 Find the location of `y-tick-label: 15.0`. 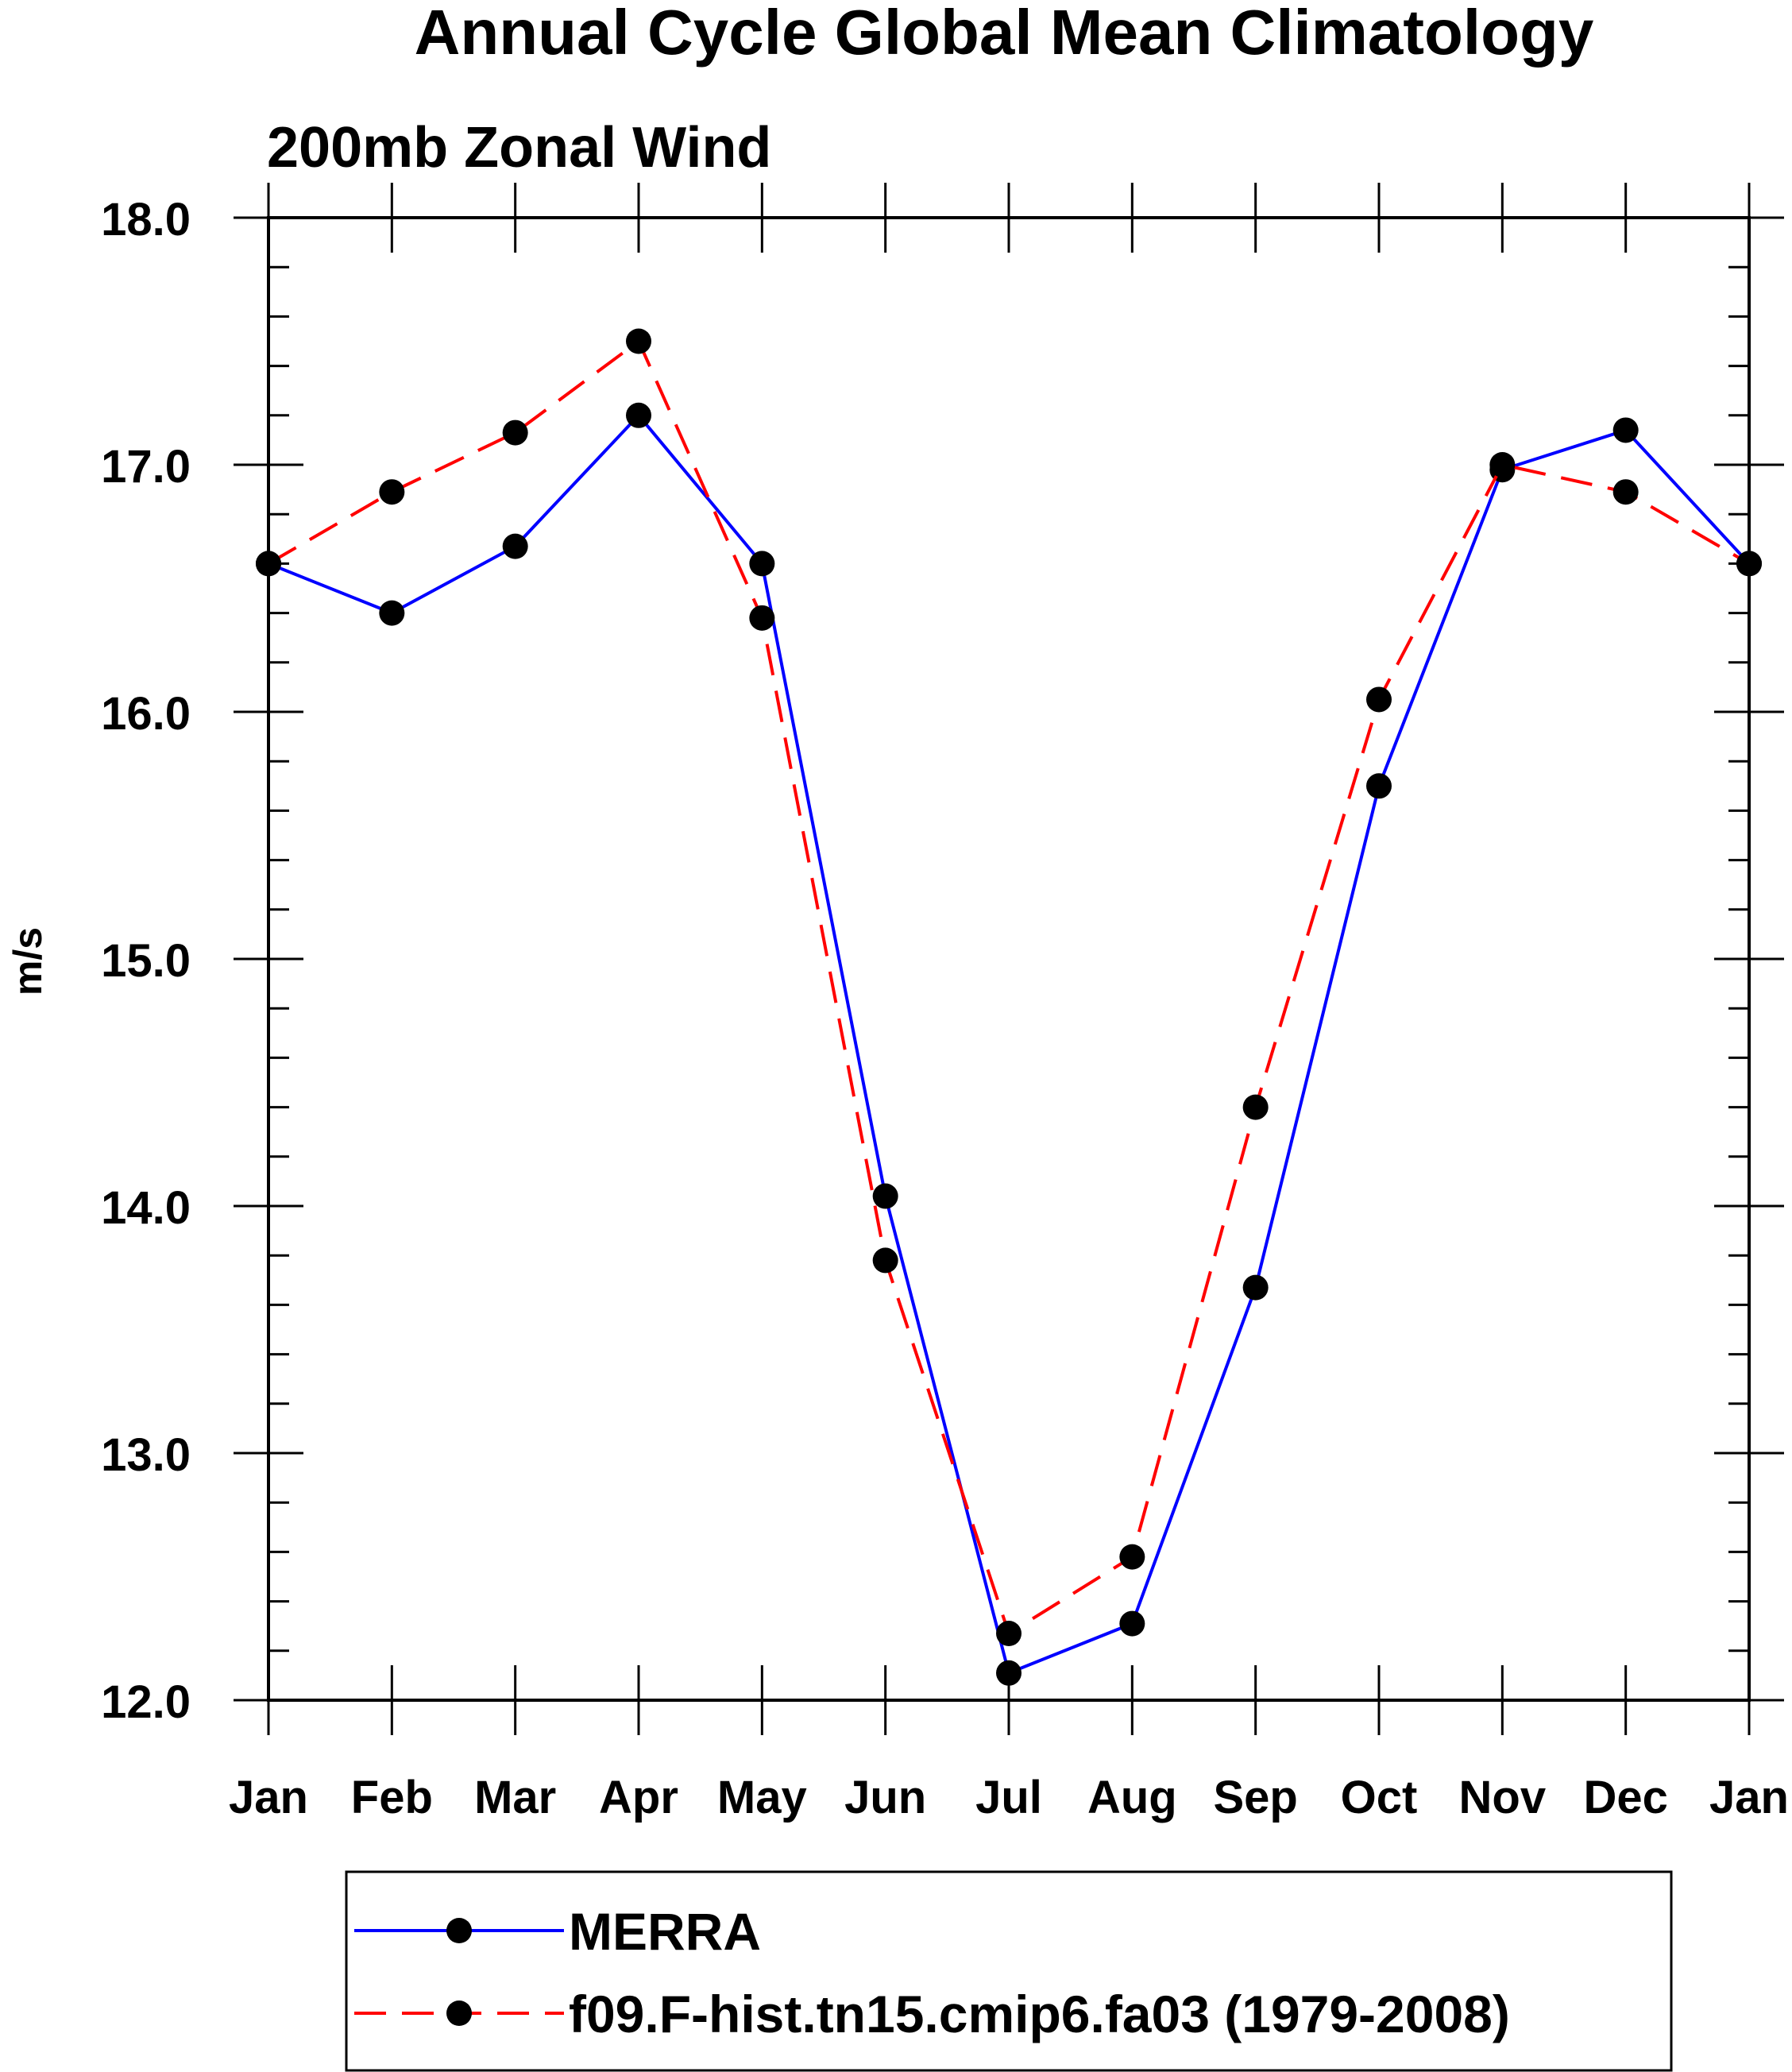

y-tick-label: 15.0 is located at coordinates (146, 961).